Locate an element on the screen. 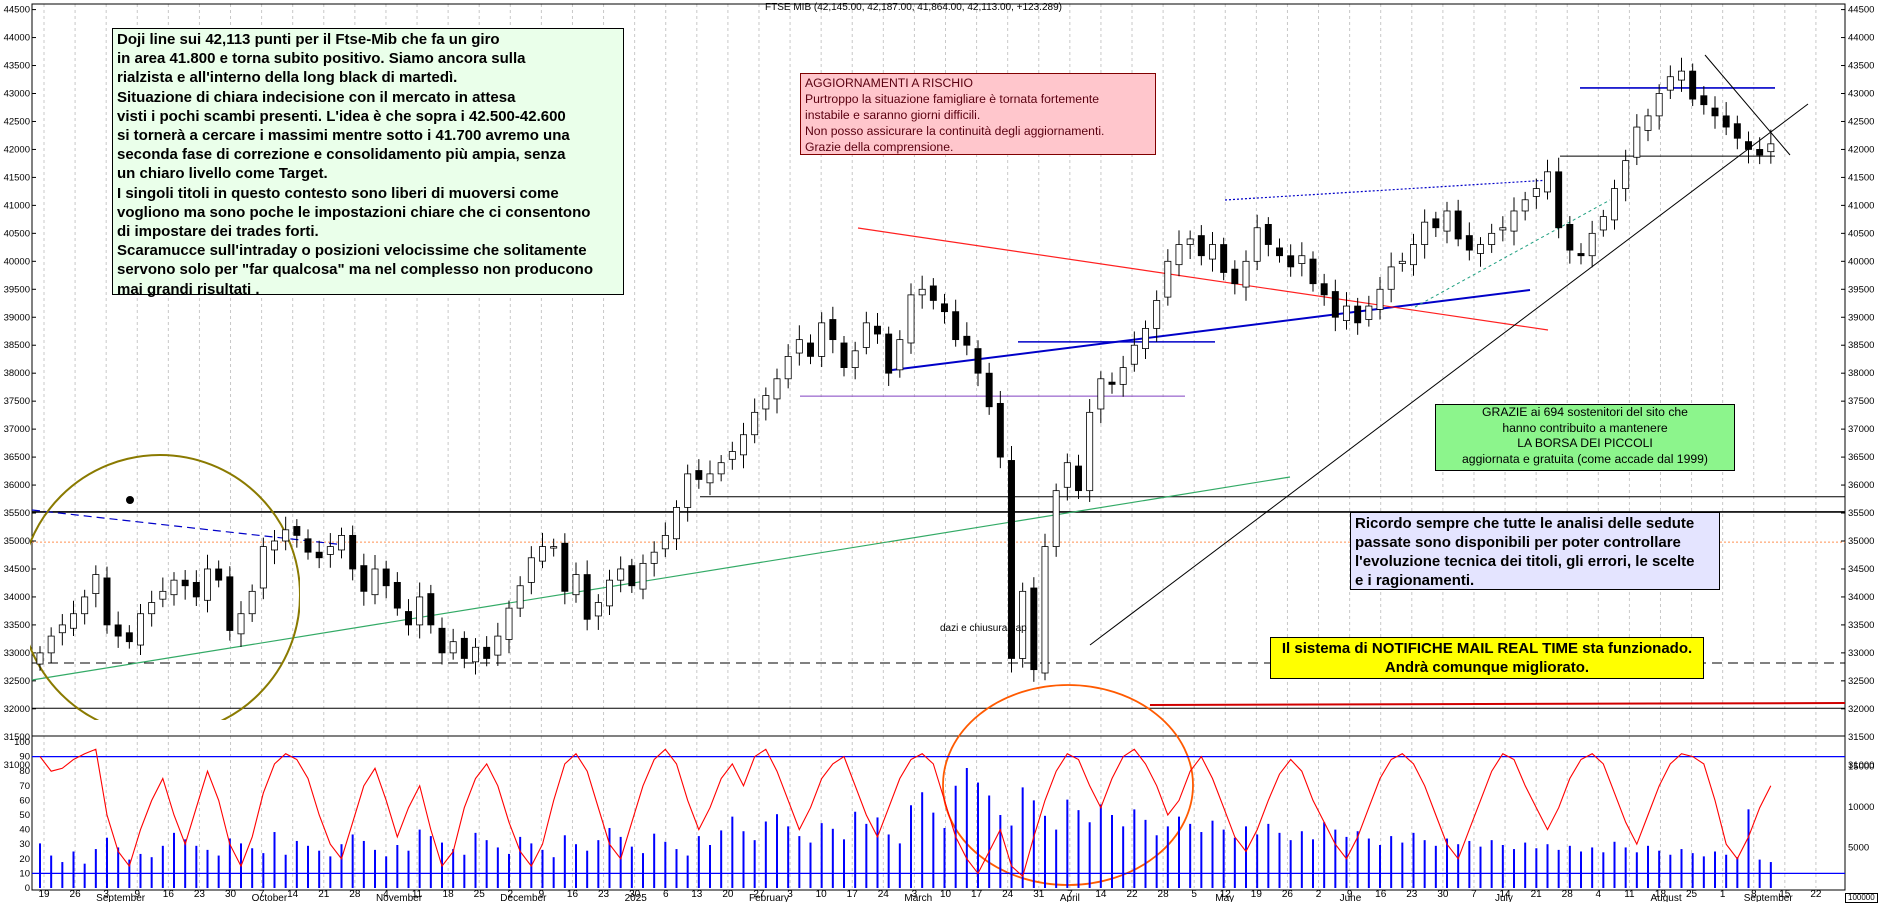 The width and height of the screenshot is (1890, 903). analysis-note-line: e i ragionamenti. is located at coordinates (1415, 580).